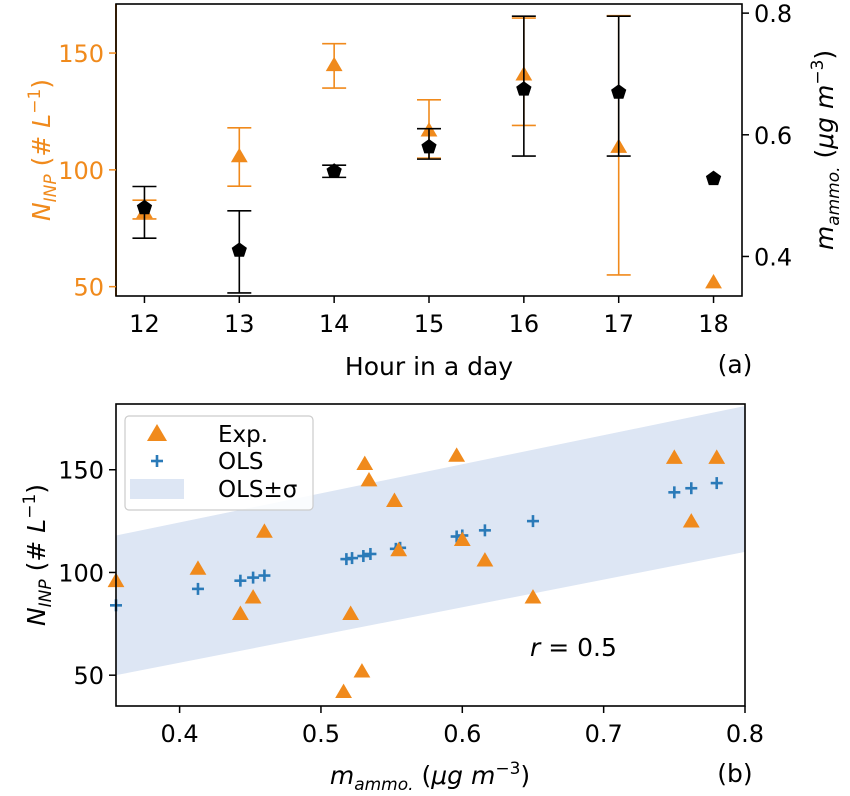 Image resolution: width=850 pixels, height=796 pixels. I want to click on legend-exp-marker, so click(157, 432).